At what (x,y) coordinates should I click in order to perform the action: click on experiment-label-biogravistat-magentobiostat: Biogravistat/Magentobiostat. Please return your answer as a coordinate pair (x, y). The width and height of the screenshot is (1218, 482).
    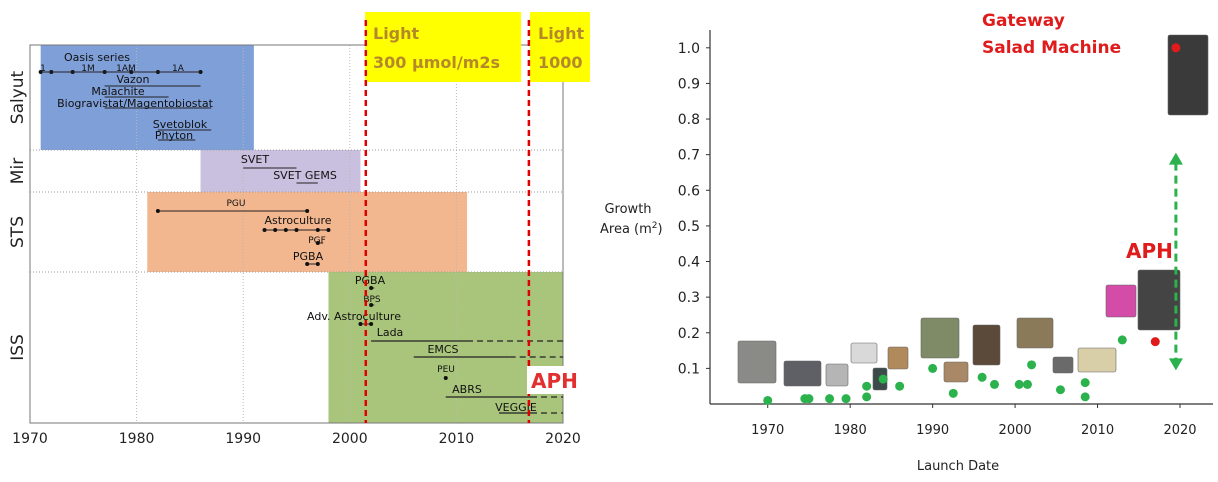
    Looking at the image, I should click on (135, 103).